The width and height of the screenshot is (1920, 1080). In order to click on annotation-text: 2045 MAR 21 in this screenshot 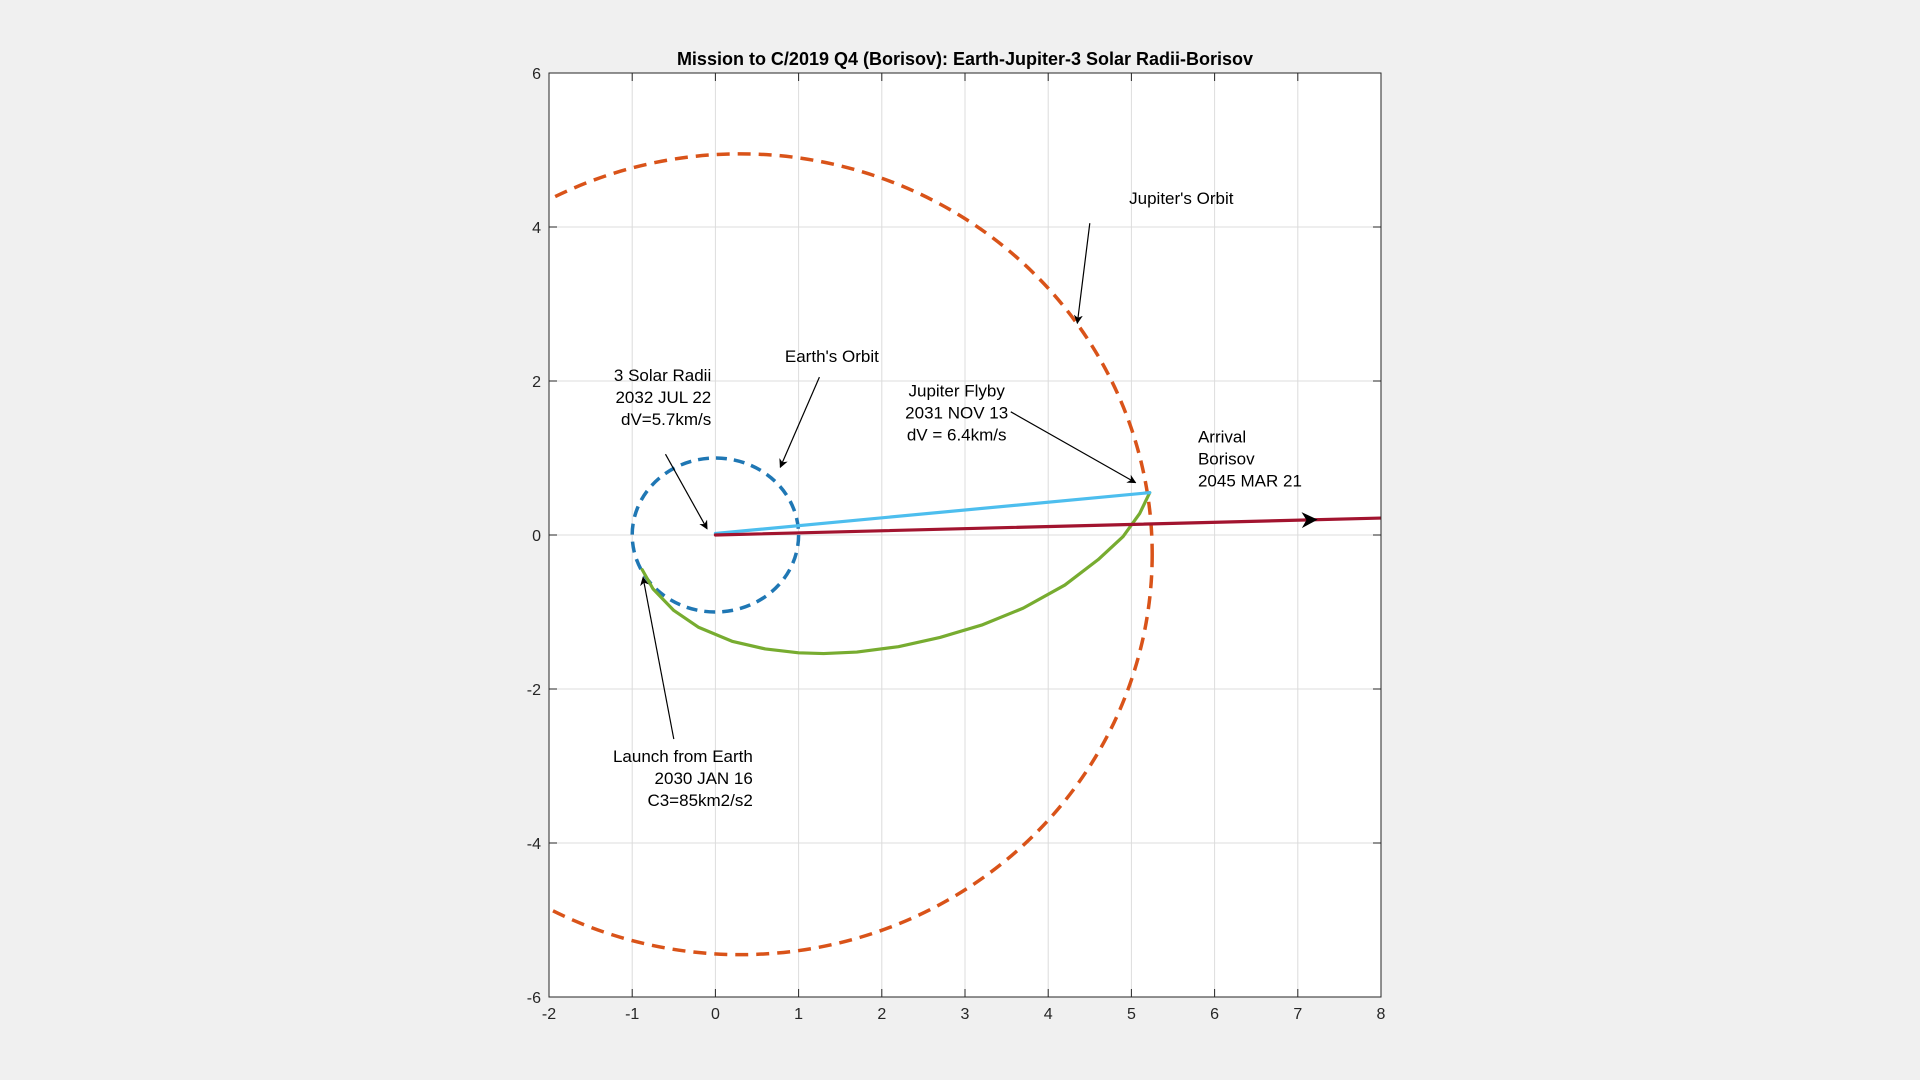, I will do `click(1250, 481)`.